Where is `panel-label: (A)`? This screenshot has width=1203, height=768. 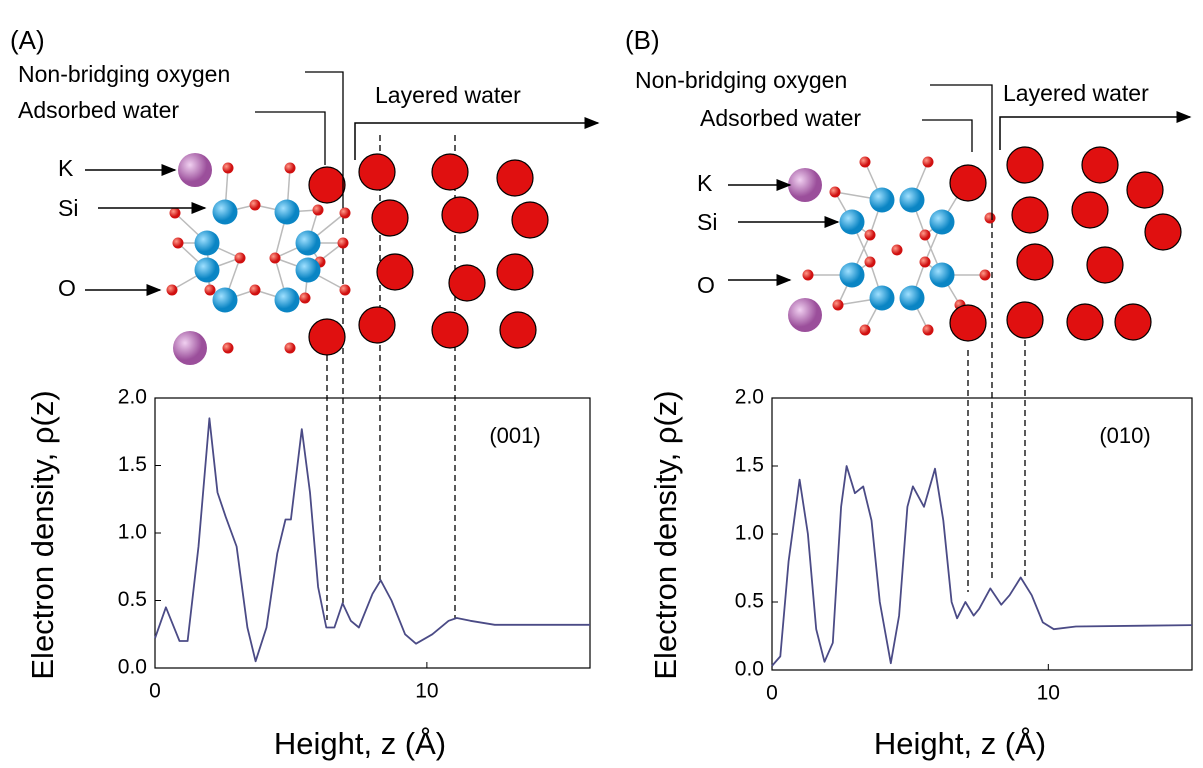
panel-label: (A) is located at coordinates (27, 40).